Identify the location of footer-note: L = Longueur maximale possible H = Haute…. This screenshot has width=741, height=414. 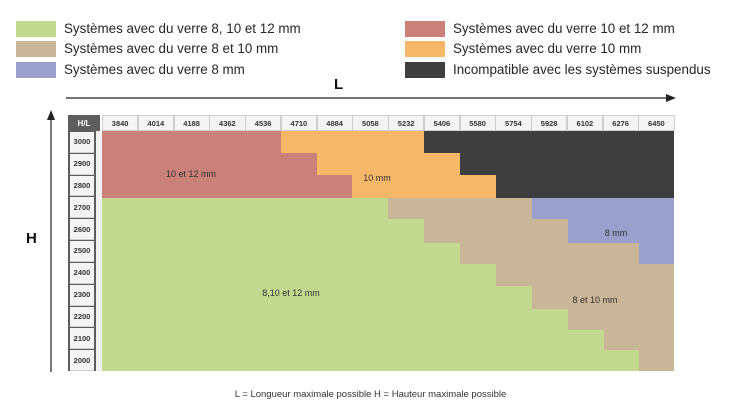
(370, 394).